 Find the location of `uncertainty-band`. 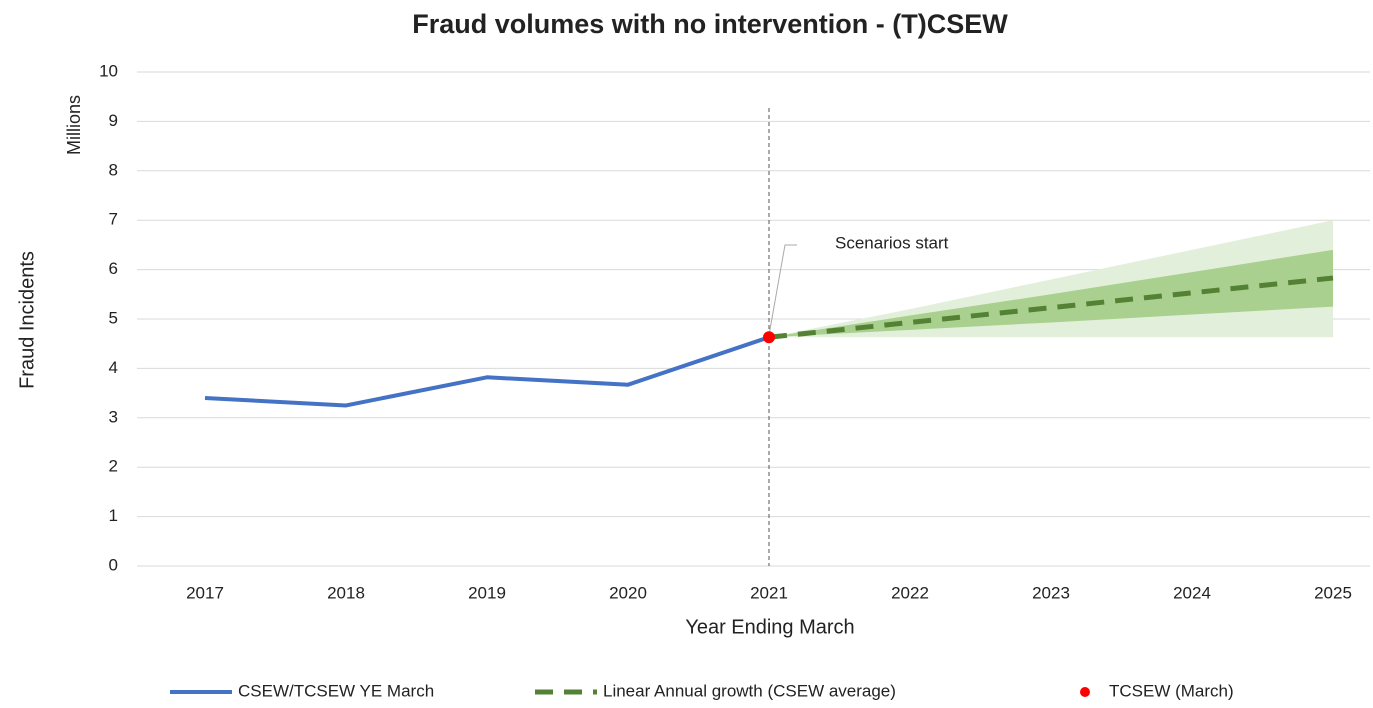

uncertainty-band is located at coordinates (1051, 293).